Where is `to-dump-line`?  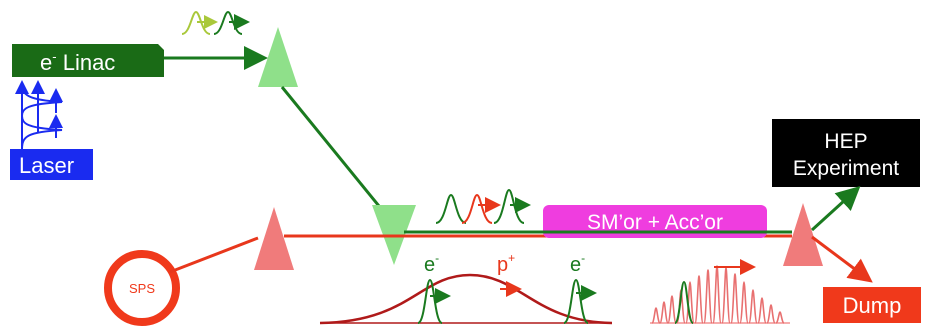 to-dump-line is located at coordinates (842, 259).